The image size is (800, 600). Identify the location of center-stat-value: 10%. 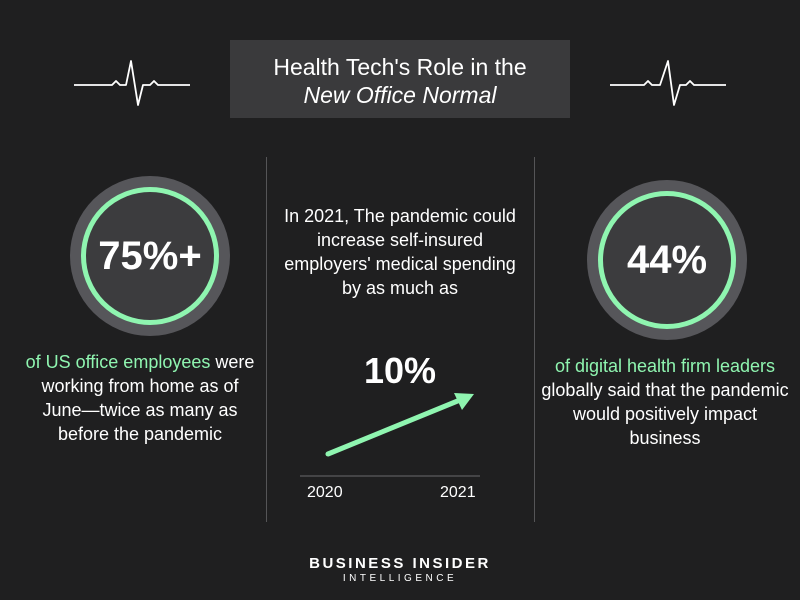
(400, 370).